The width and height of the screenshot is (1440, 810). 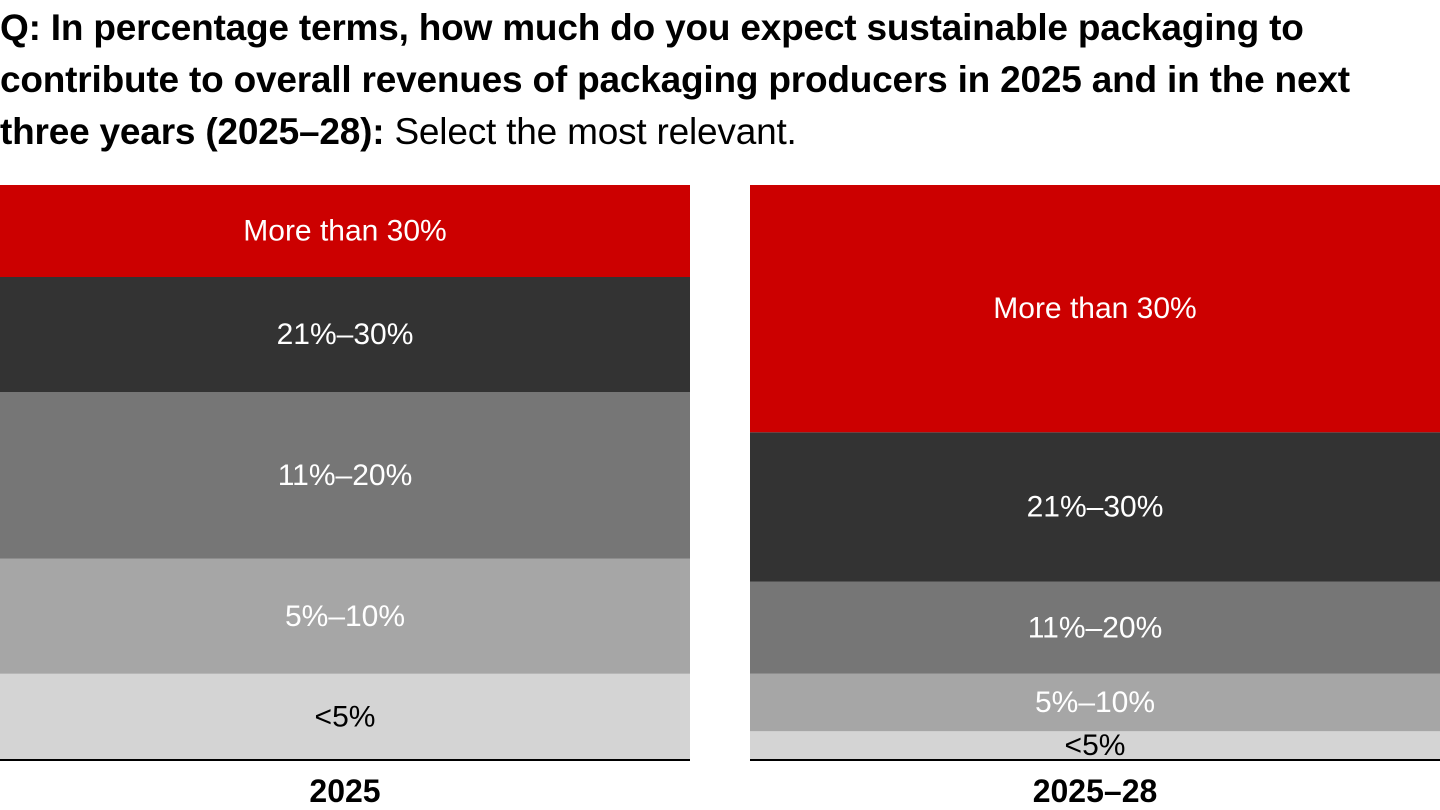 I want to click on segment-2025-11pct-20pct, so click(x=345, y=475).